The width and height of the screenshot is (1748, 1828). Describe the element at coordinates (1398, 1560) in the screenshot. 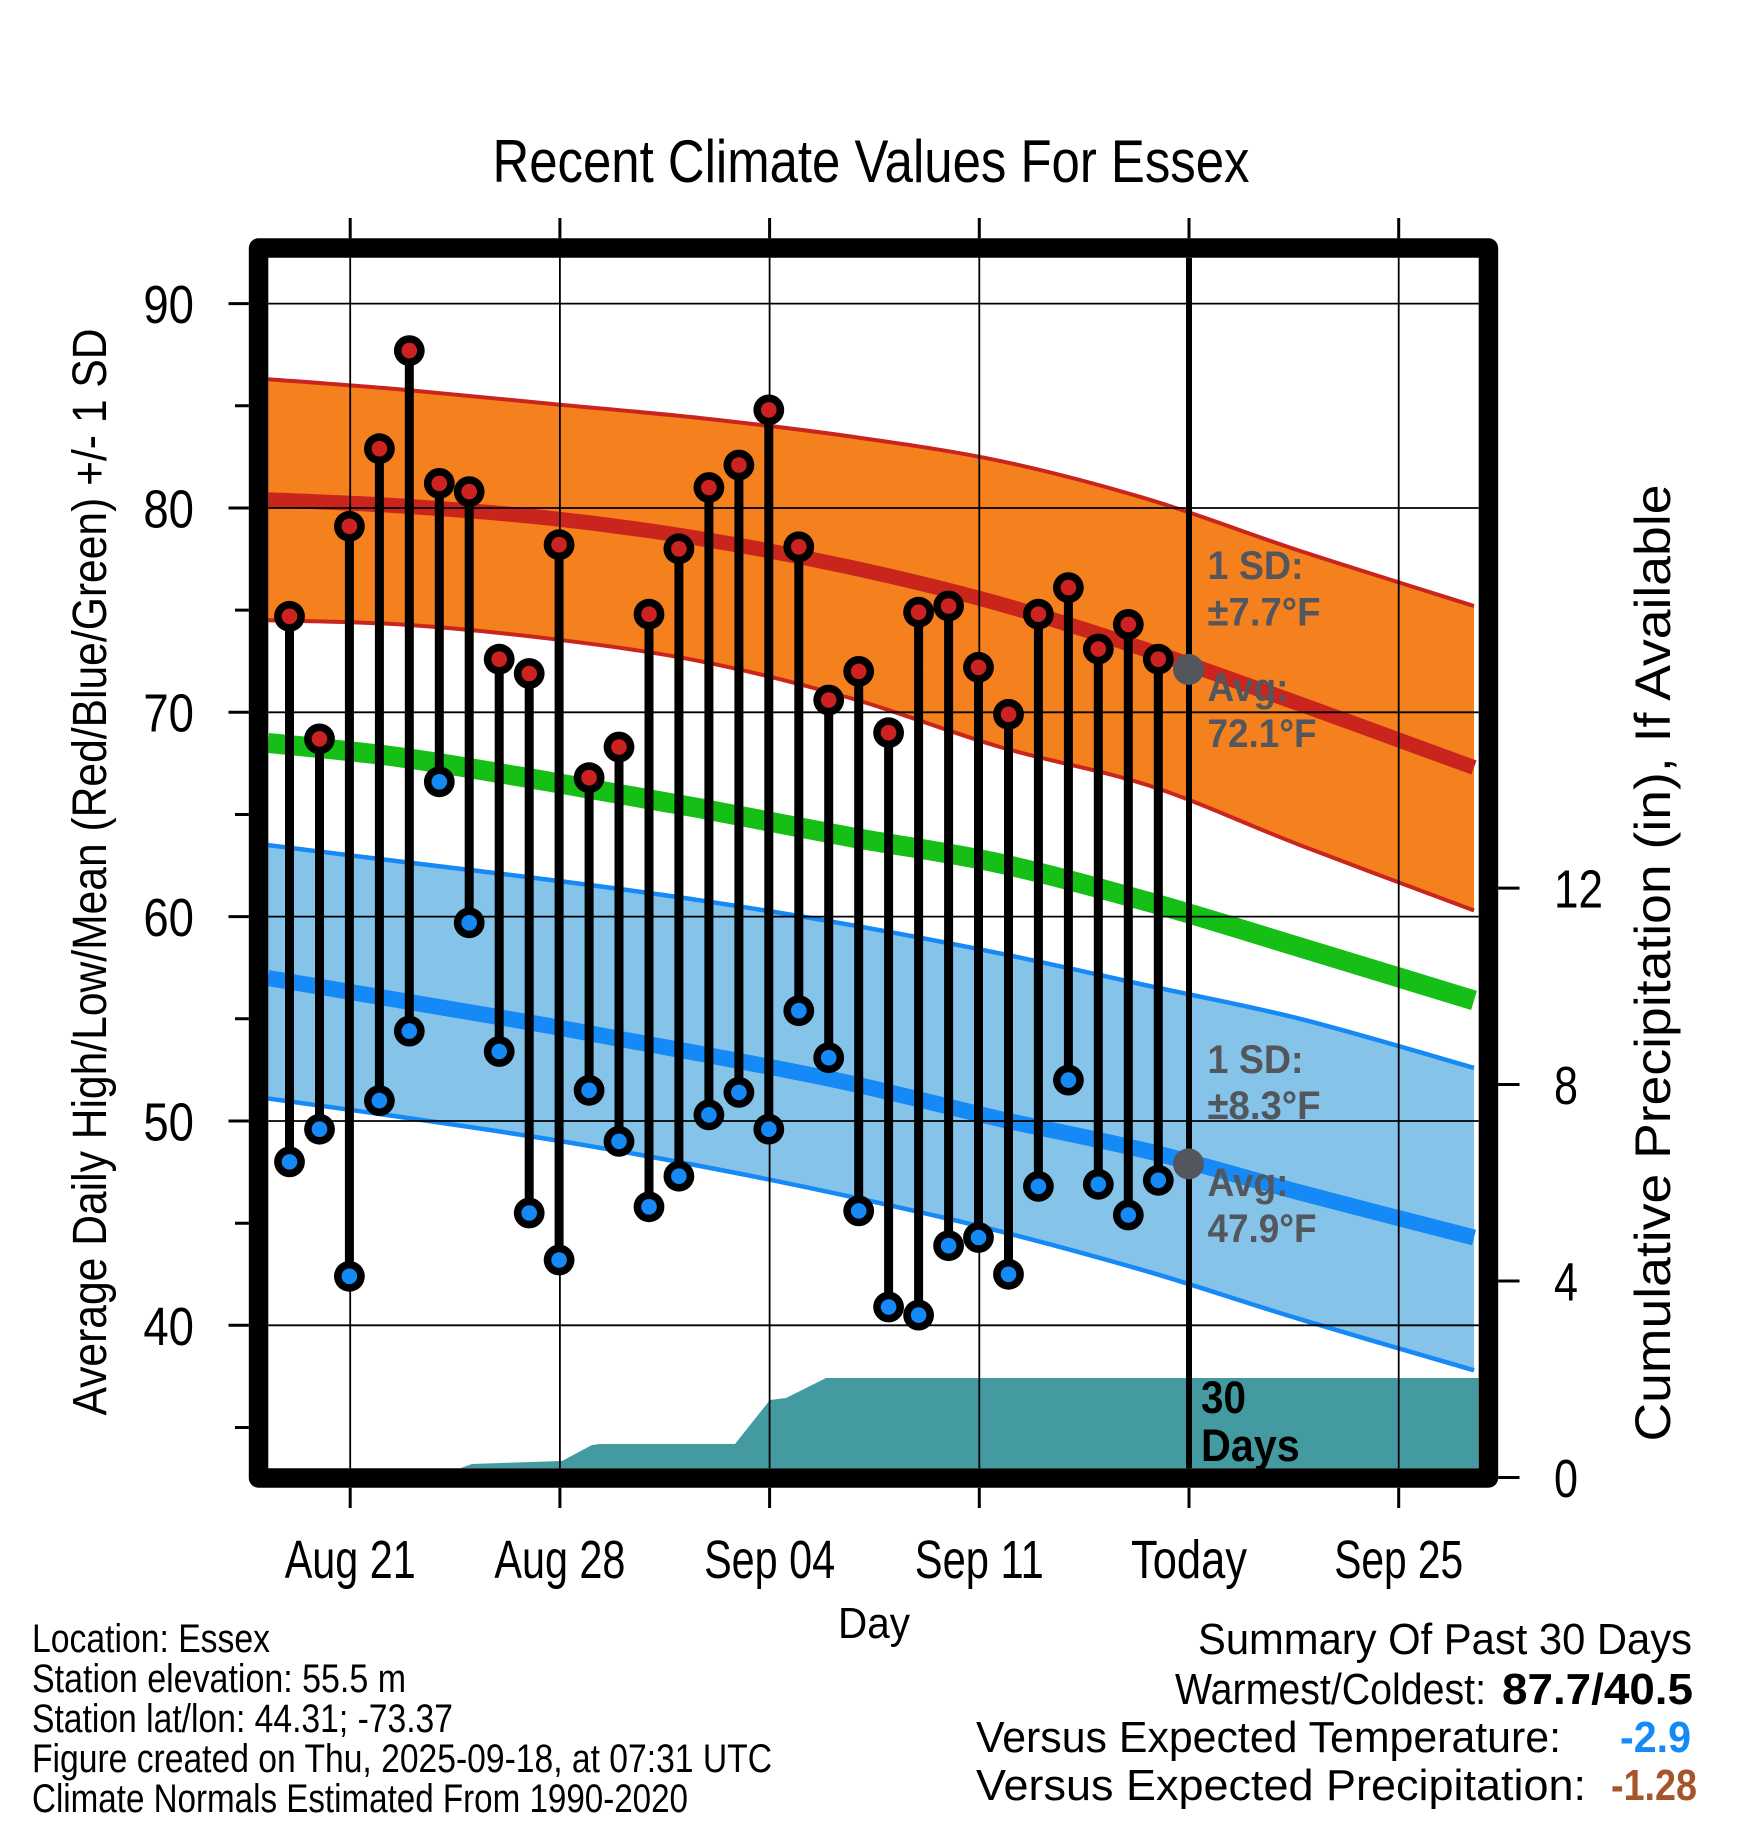

I see `svg-text: Sep 25` at that location.